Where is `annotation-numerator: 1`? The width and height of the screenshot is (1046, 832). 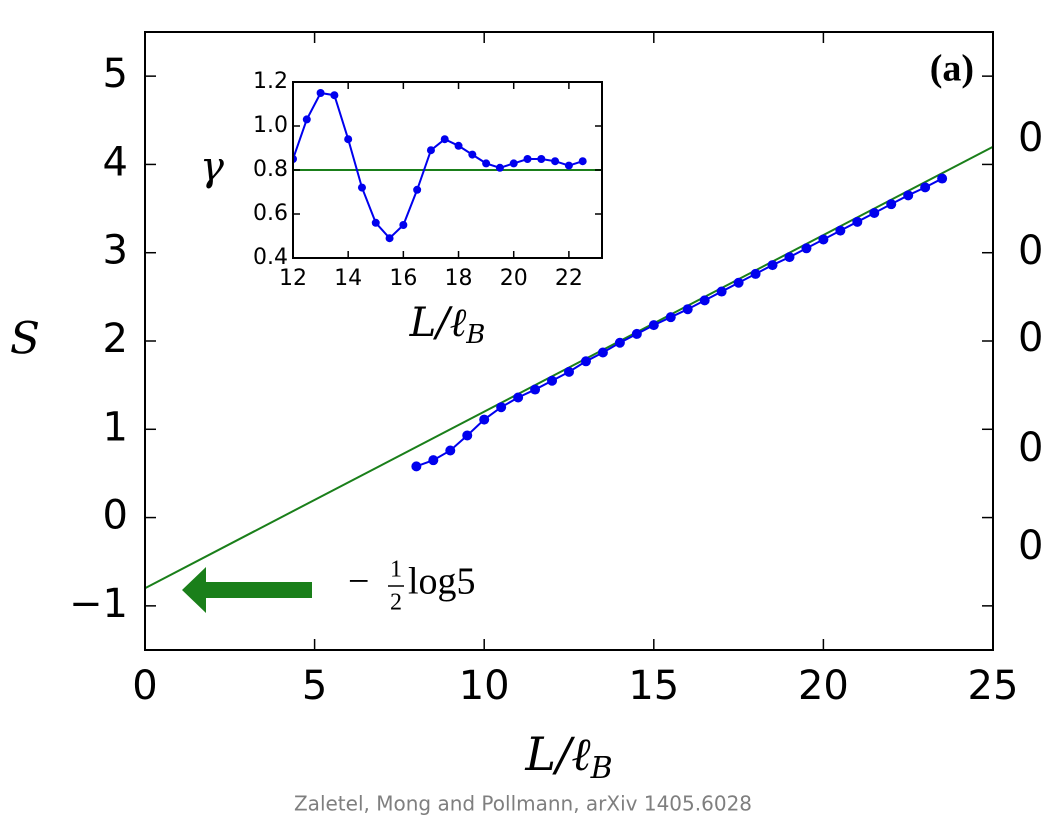
annotation-numerator: 1 is located at coordinates (396, 570).